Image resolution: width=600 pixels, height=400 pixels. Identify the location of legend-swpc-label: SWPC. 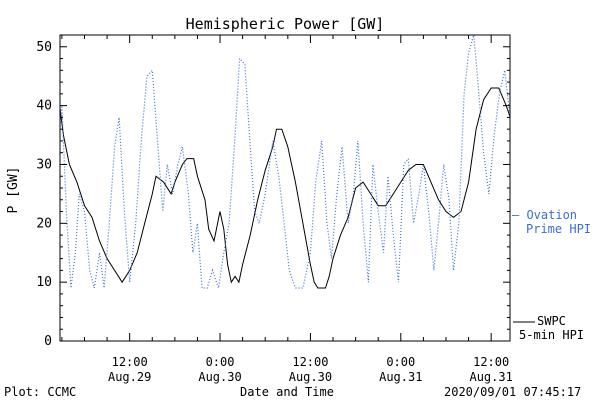
(551, 321).